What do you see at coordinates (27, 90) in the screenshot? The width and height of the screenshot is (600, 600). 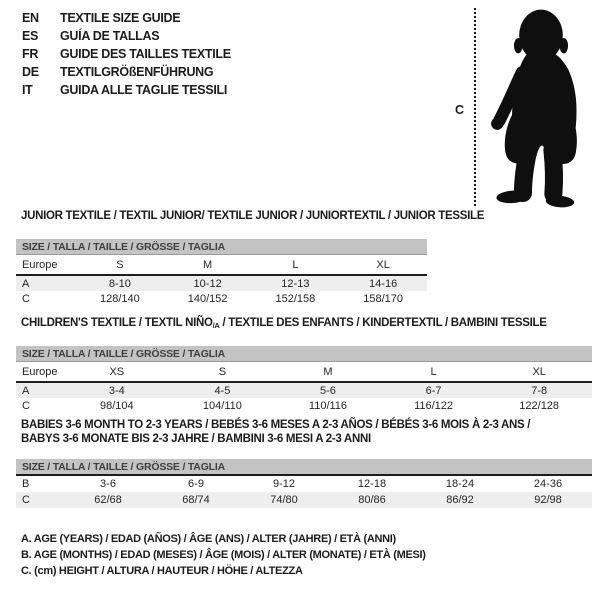 I see `language-code: IT` at bounding box center [27, 90].